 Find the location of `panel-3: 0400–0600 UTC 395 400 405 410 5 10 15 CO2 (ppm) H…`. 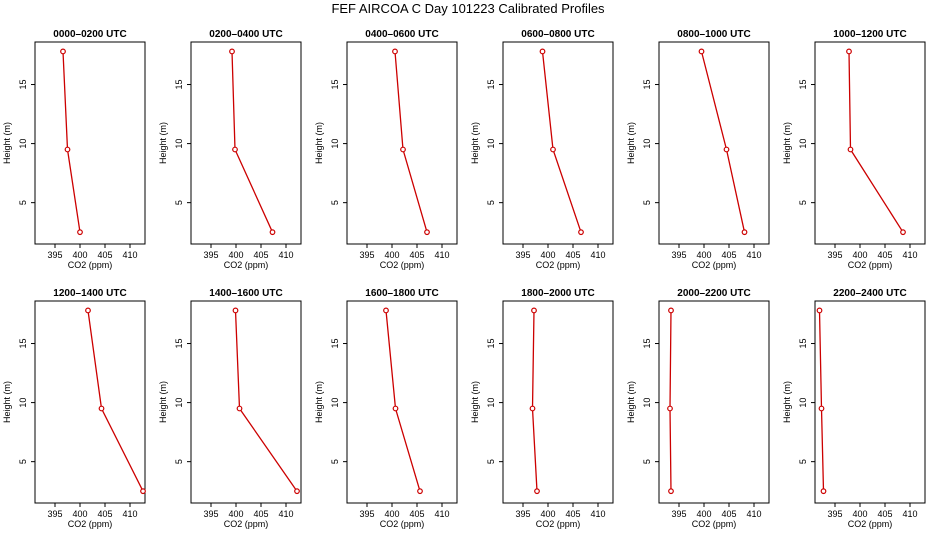

panel-3: 0400–0600 UTC 395 400 405 410 5 10 15 CO2 (ppm) H… is located at coordinates (386, 149).